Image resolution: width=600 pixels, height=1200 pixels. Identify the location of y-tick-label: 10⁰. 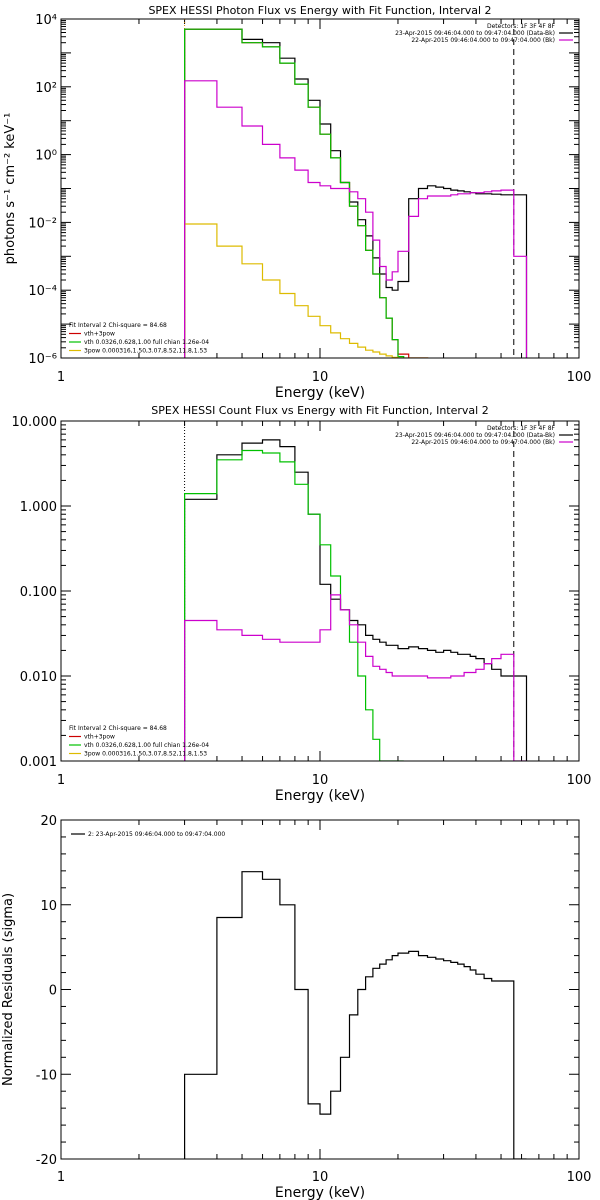
(46, 156).